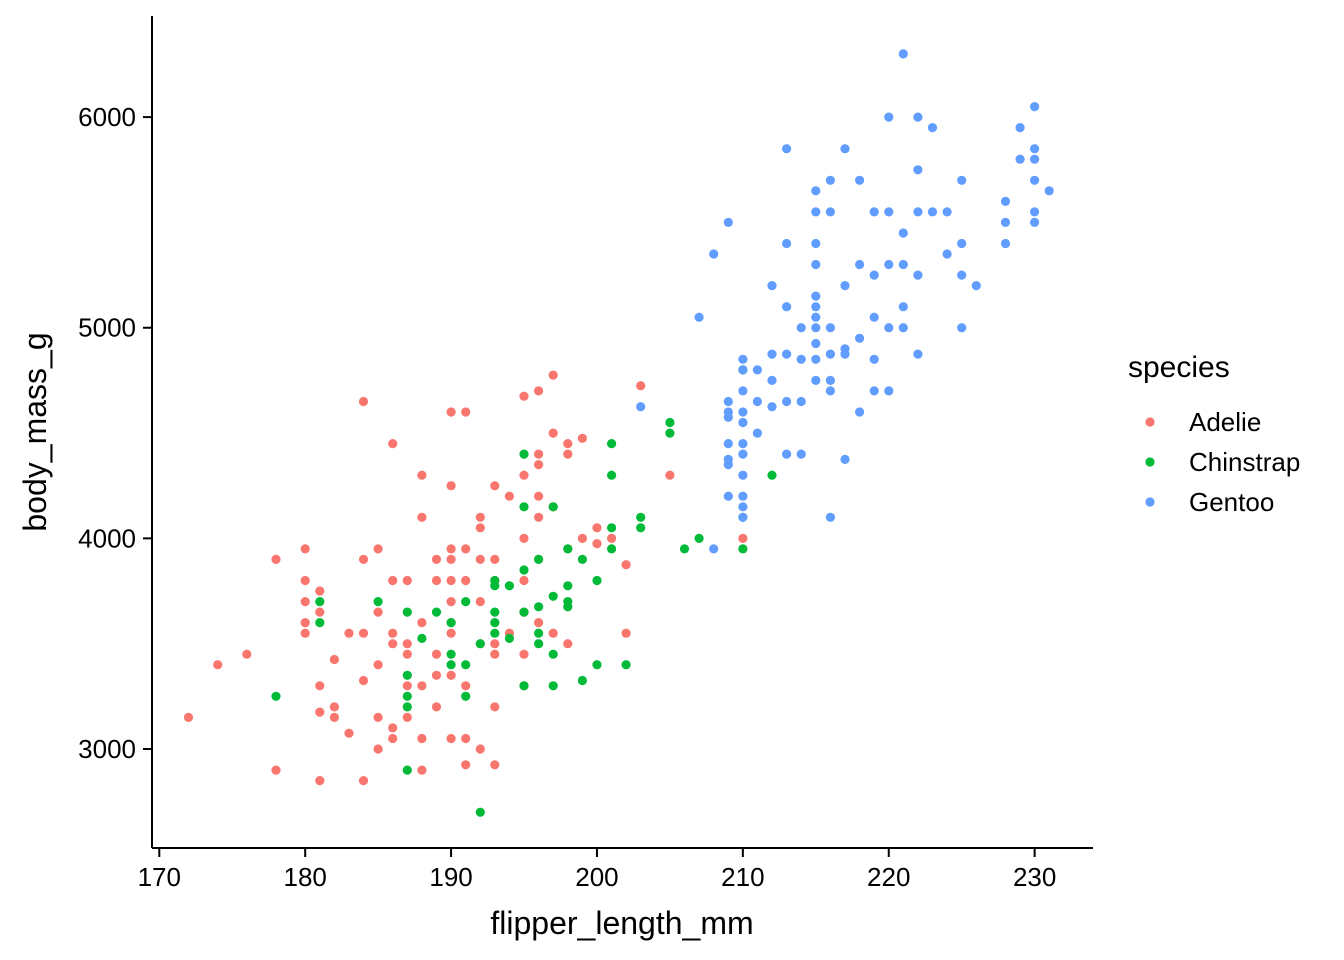 Image resolution: width=1344 pixels, height=960 pixels. I want to click on x-tick-label: 190, so click(450, 877).